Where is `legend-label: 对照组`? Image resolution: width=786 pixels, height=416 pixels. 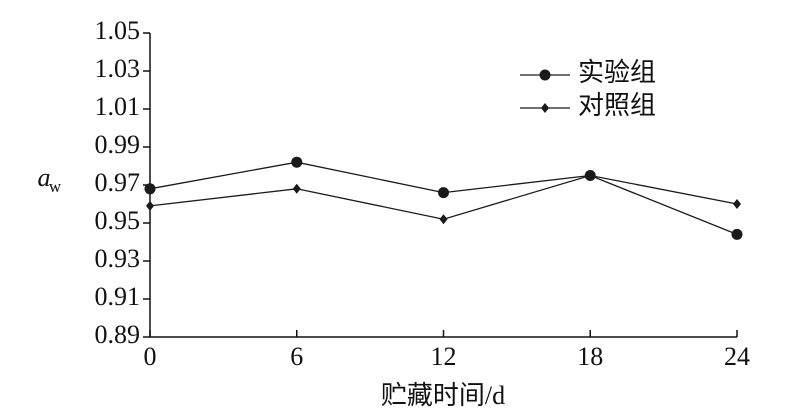 legend-label: 对照组 is located at coordinates (617, 105).